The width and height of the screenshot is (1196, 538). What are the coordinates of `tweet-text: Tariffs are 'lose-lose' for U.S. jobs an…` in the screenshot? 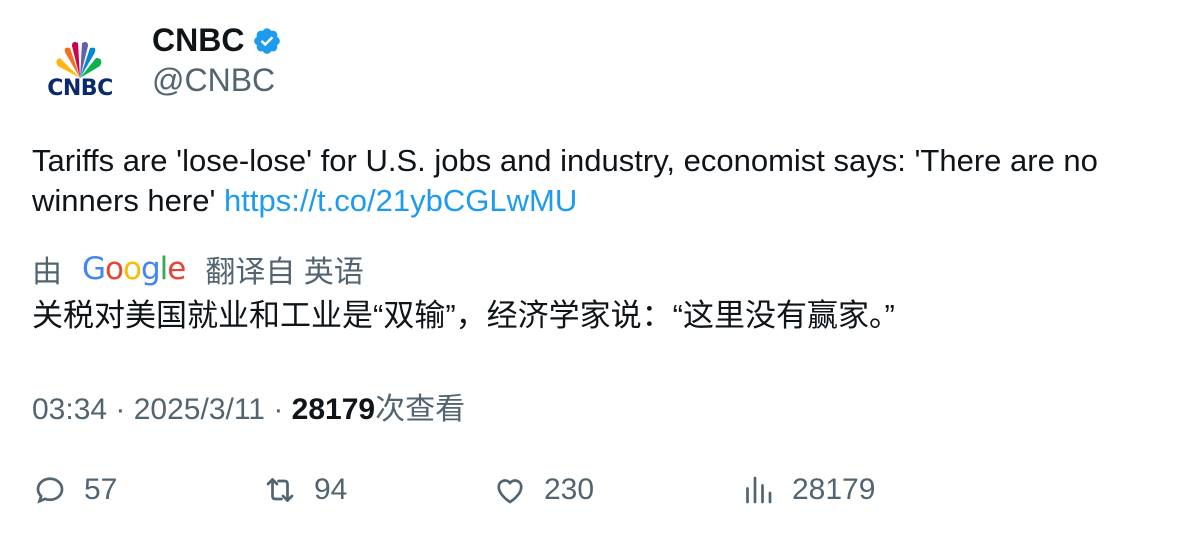 It's located at (602, 181).